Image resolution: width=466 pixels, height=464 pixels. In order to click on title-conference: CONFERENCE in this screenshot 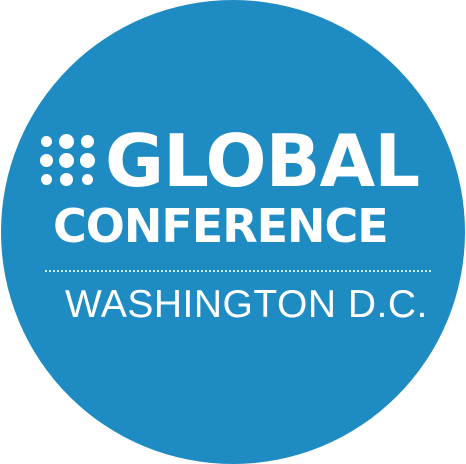, I will do `click(221, 226)`.